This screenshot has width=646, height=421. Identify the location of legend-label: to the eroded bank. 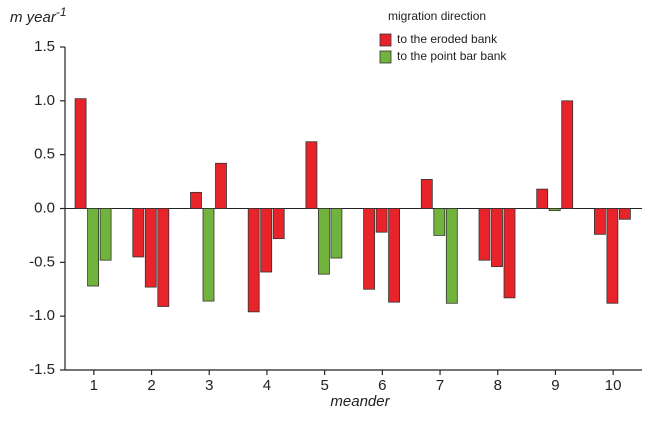
(447, 39).